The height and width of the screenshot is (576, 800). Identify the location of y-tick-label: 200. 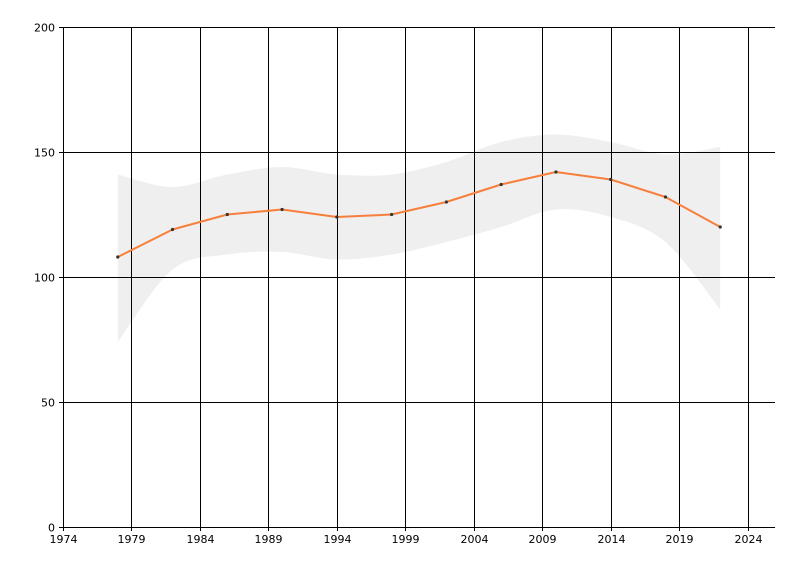
(44, 28).